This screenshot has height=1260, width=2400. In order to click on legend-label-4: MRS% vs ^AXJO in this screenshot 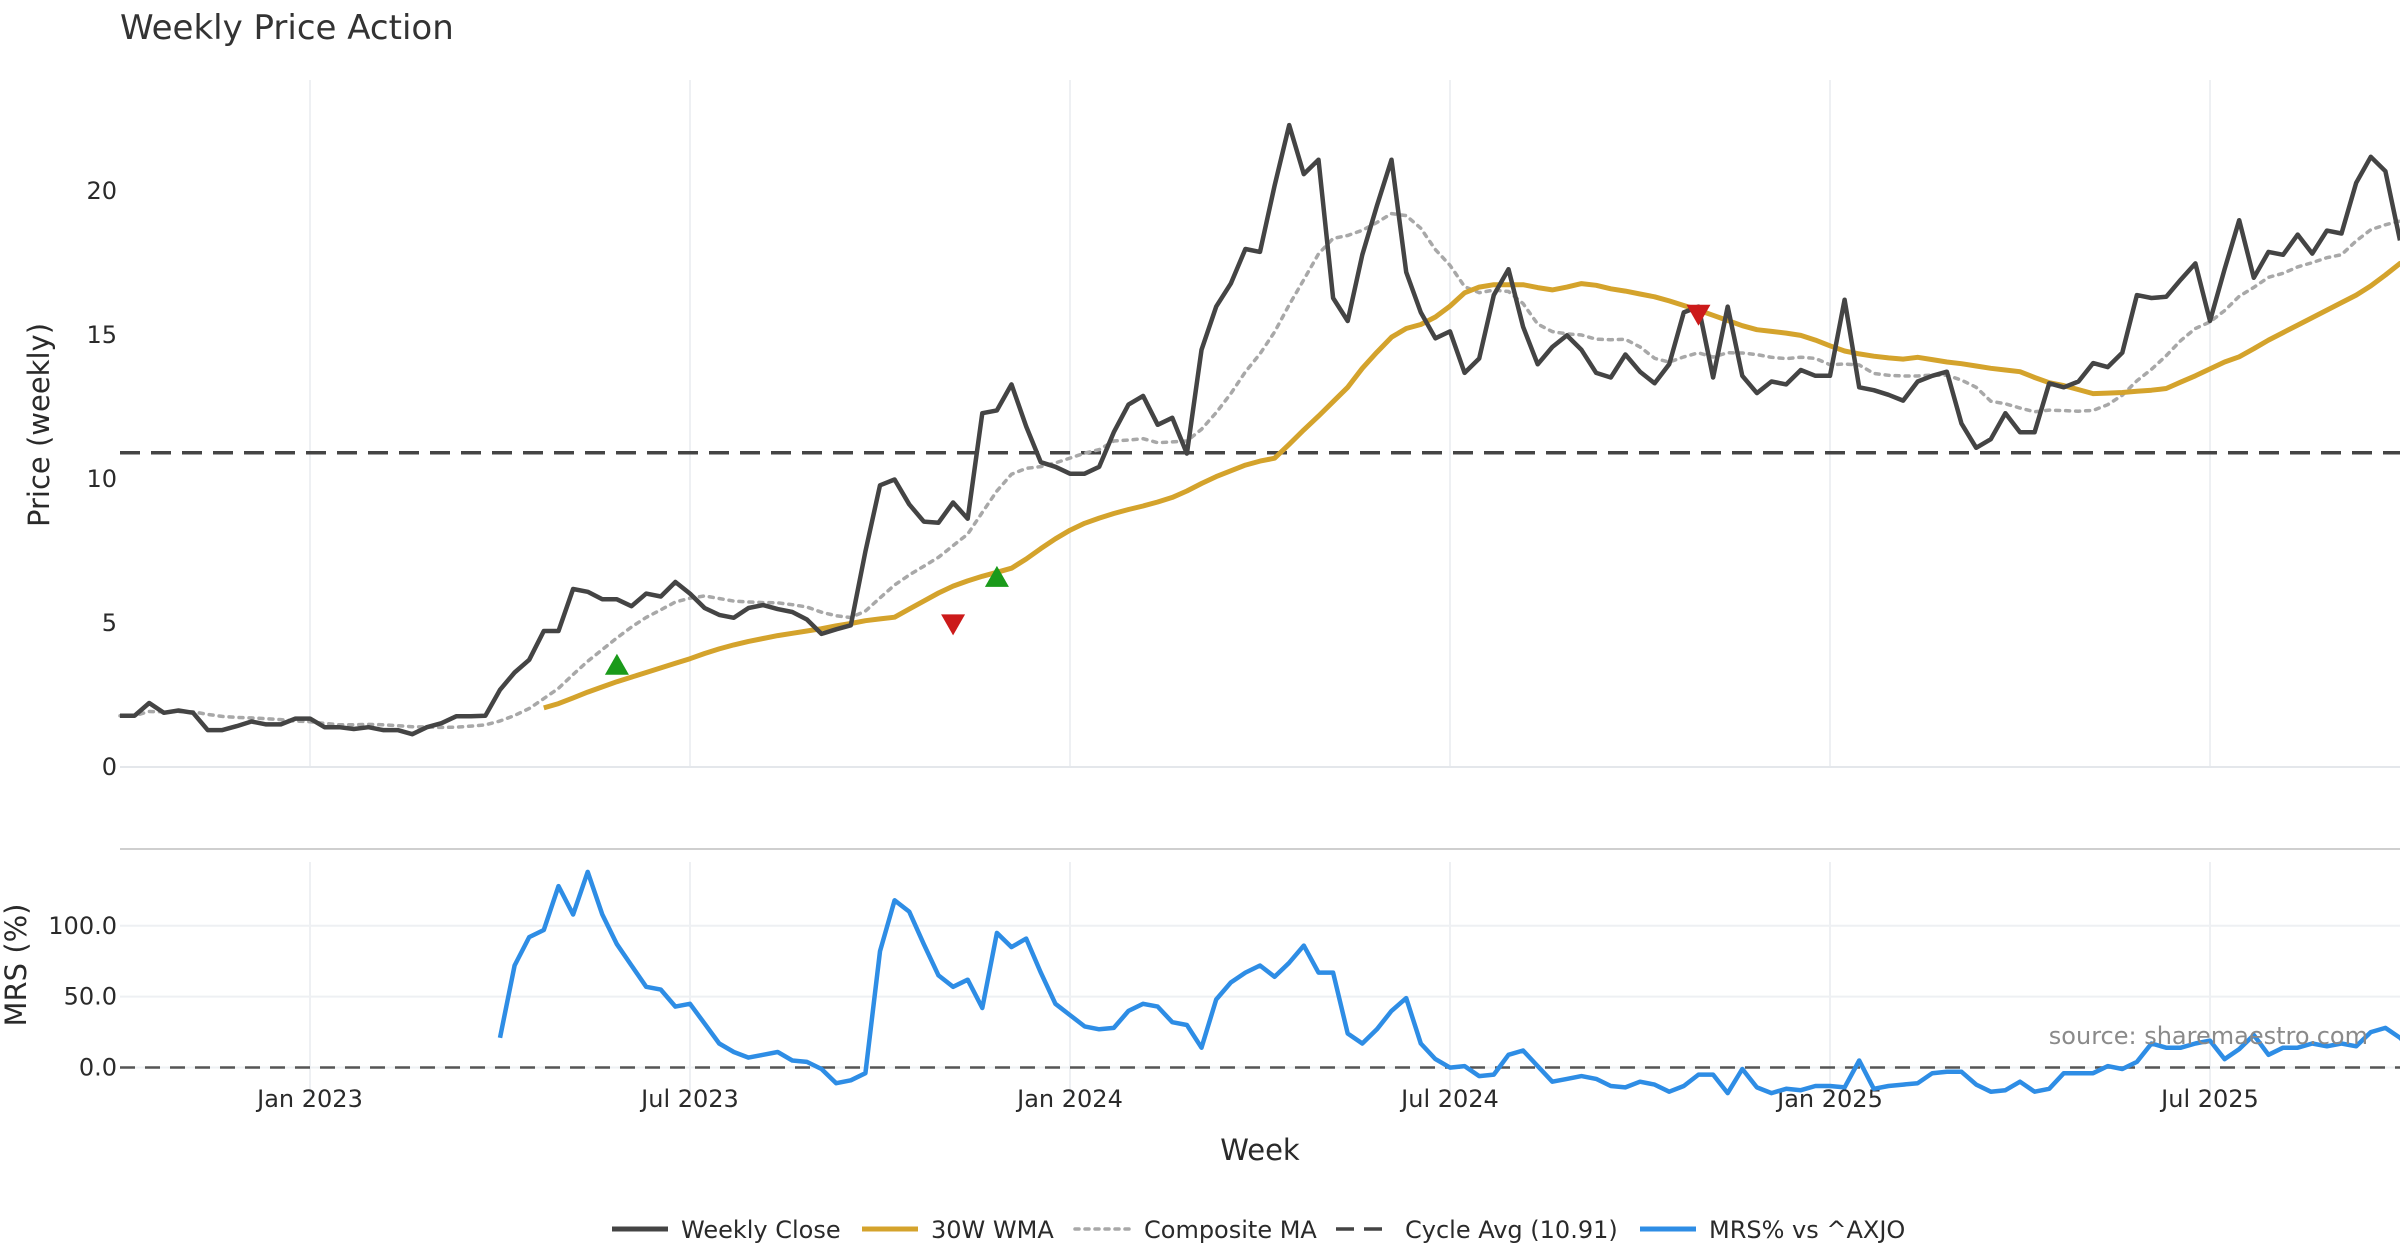, I will do `click(1807, 1230)`.